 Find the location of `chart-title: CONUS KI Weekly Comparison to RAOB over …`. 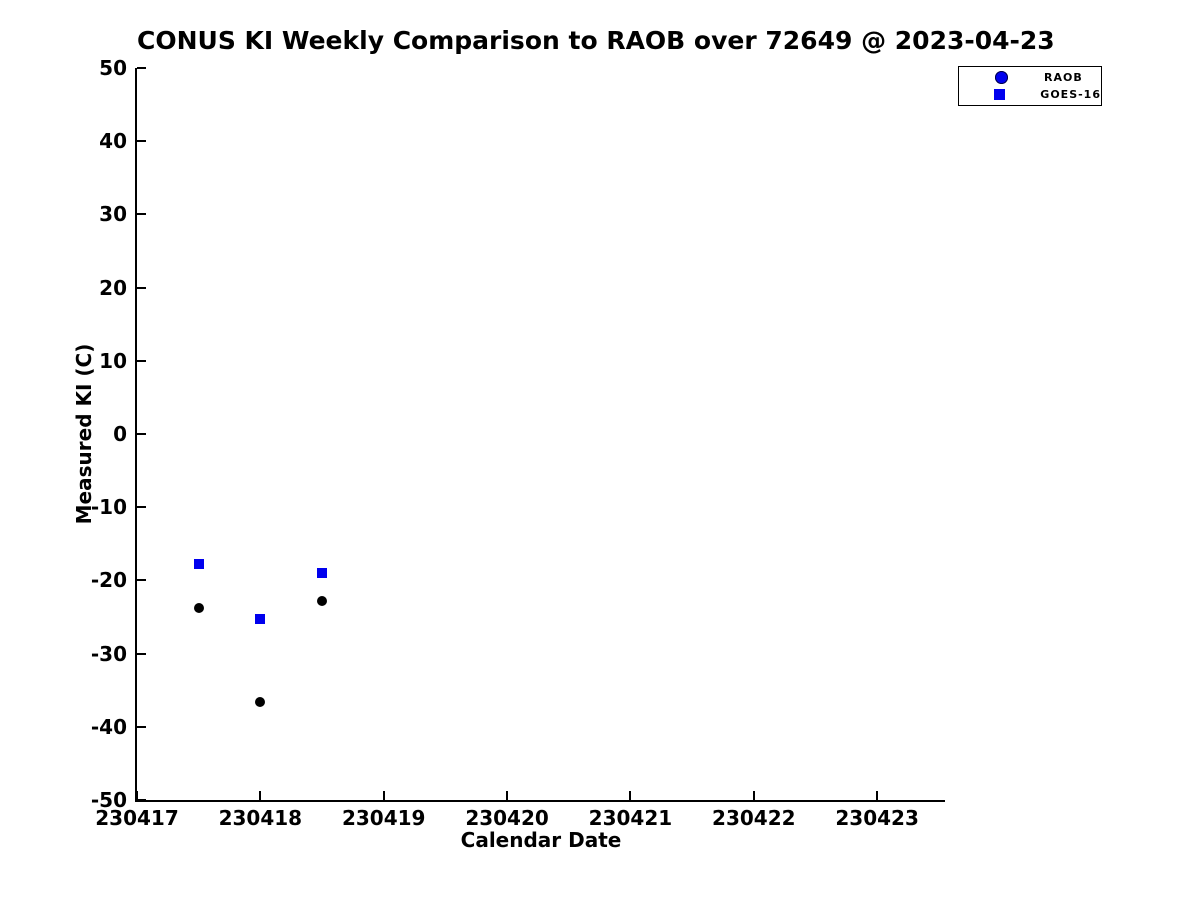

chart-title: CONUS KI Weekly Comparison to RAOB over … is located at coordinates (596, 40).